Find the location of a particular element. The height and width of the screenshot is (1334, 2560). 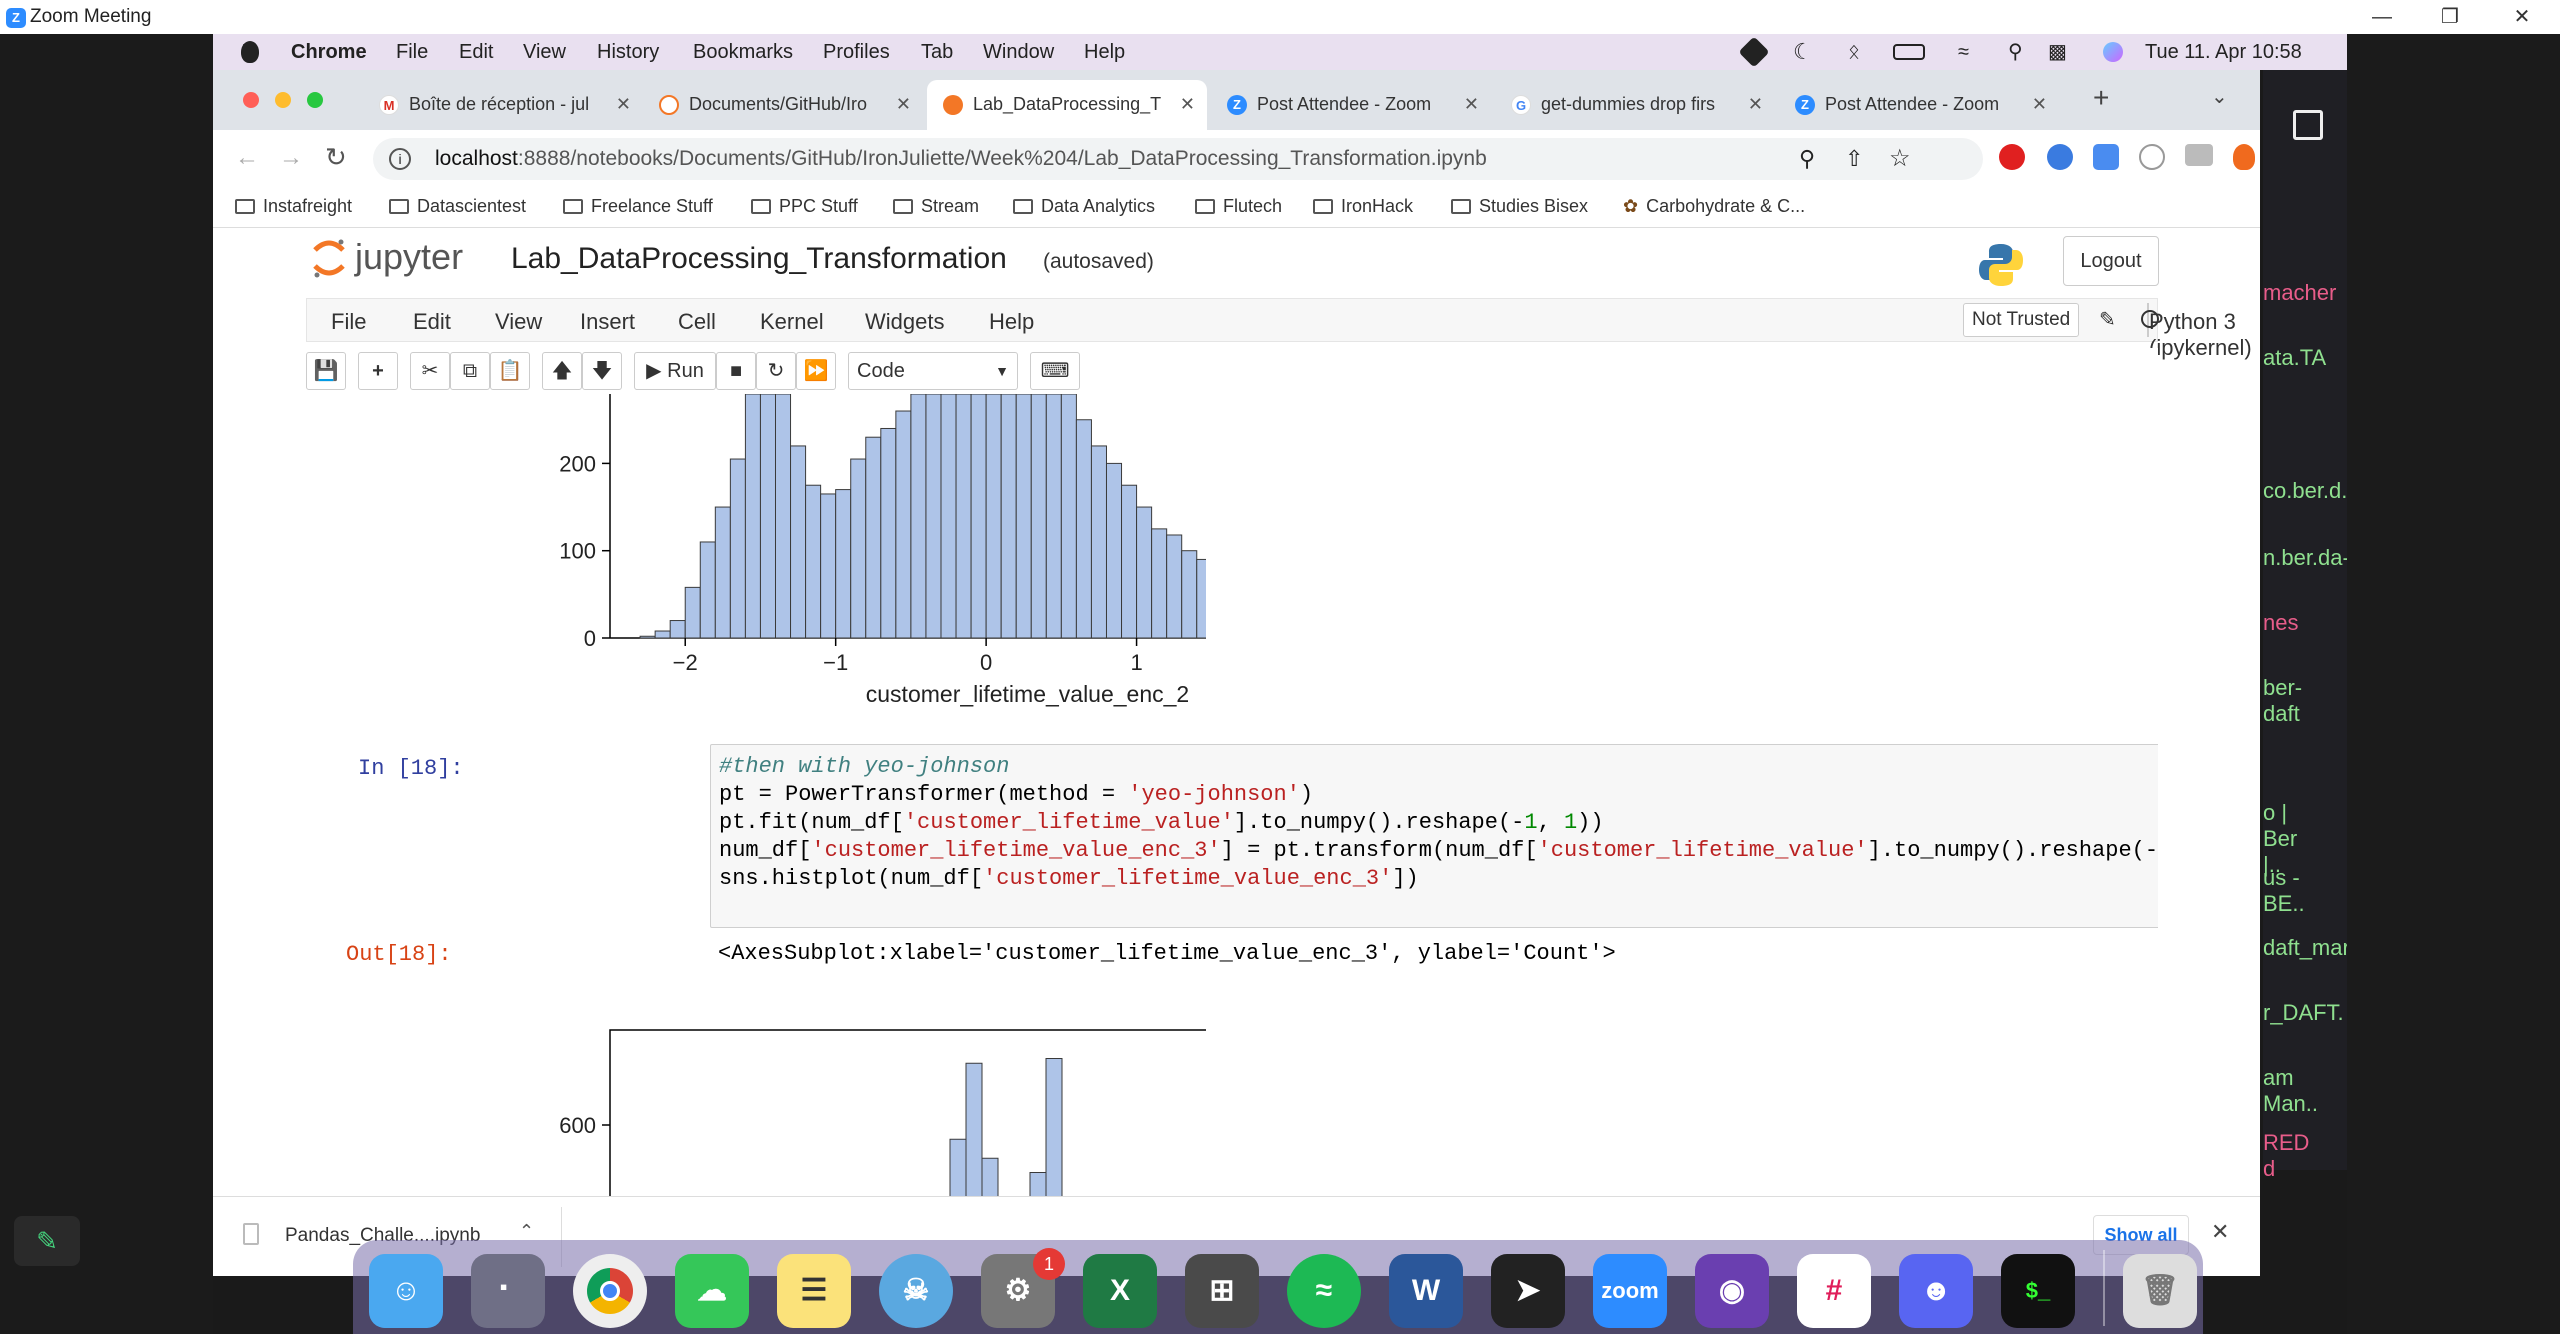

battery-icon is located at coordinates (1909, 52).